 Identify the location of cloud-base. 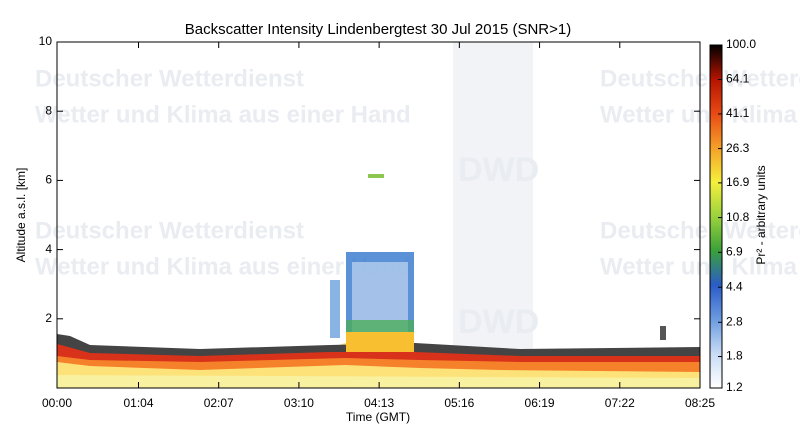
(380, 342).